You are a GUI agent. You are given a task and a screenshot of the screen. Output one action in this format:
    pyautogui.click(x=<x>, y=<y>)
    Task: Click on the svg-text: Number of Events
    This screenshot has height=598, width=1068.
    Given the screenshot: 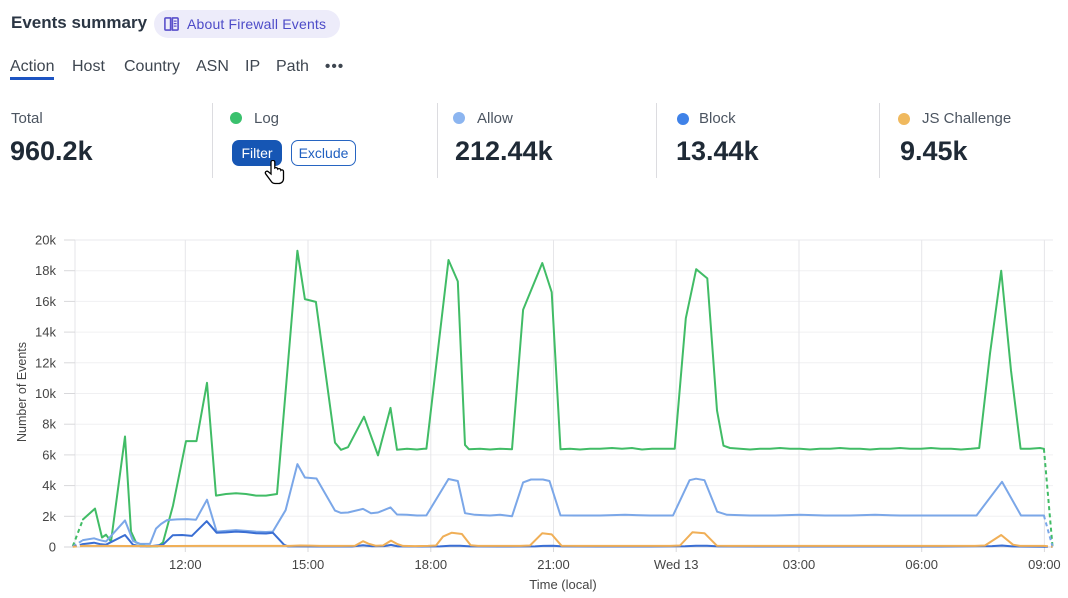 What is the action you would take?
    pyautogui.click(x=22, y=392)
    